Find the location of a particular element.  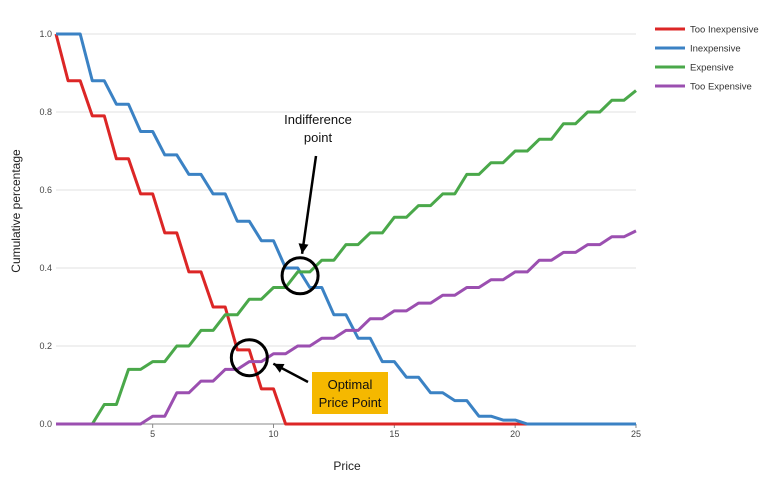

optimal-label: Optimal is located at coordinates (350, 384).